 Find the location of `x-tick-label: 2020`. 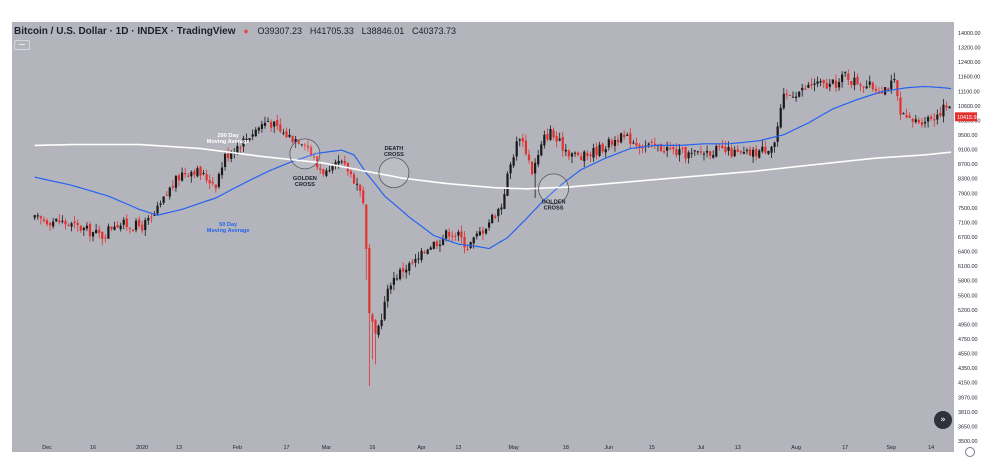

x-tick-label: 2020 is located at coordinates (142, 448).